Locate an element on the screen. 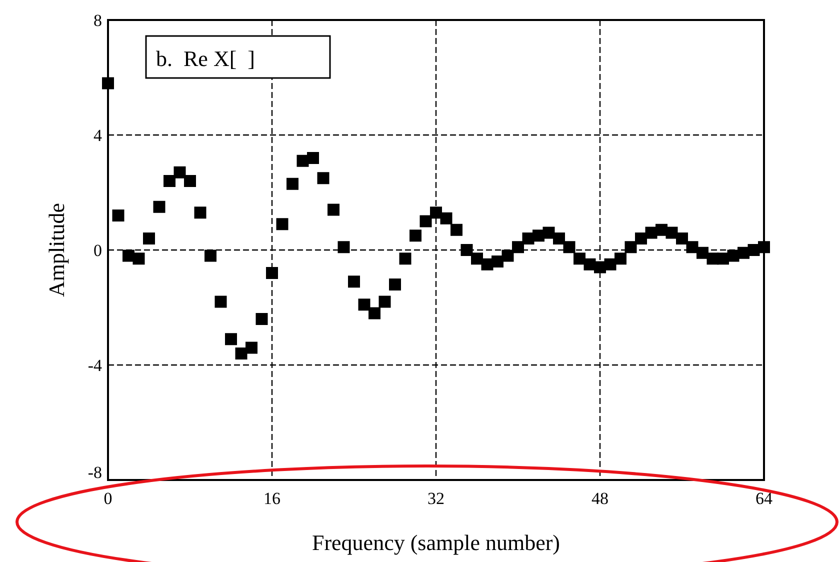  x-tick-label: 16 is located at coordinates (272, 498).